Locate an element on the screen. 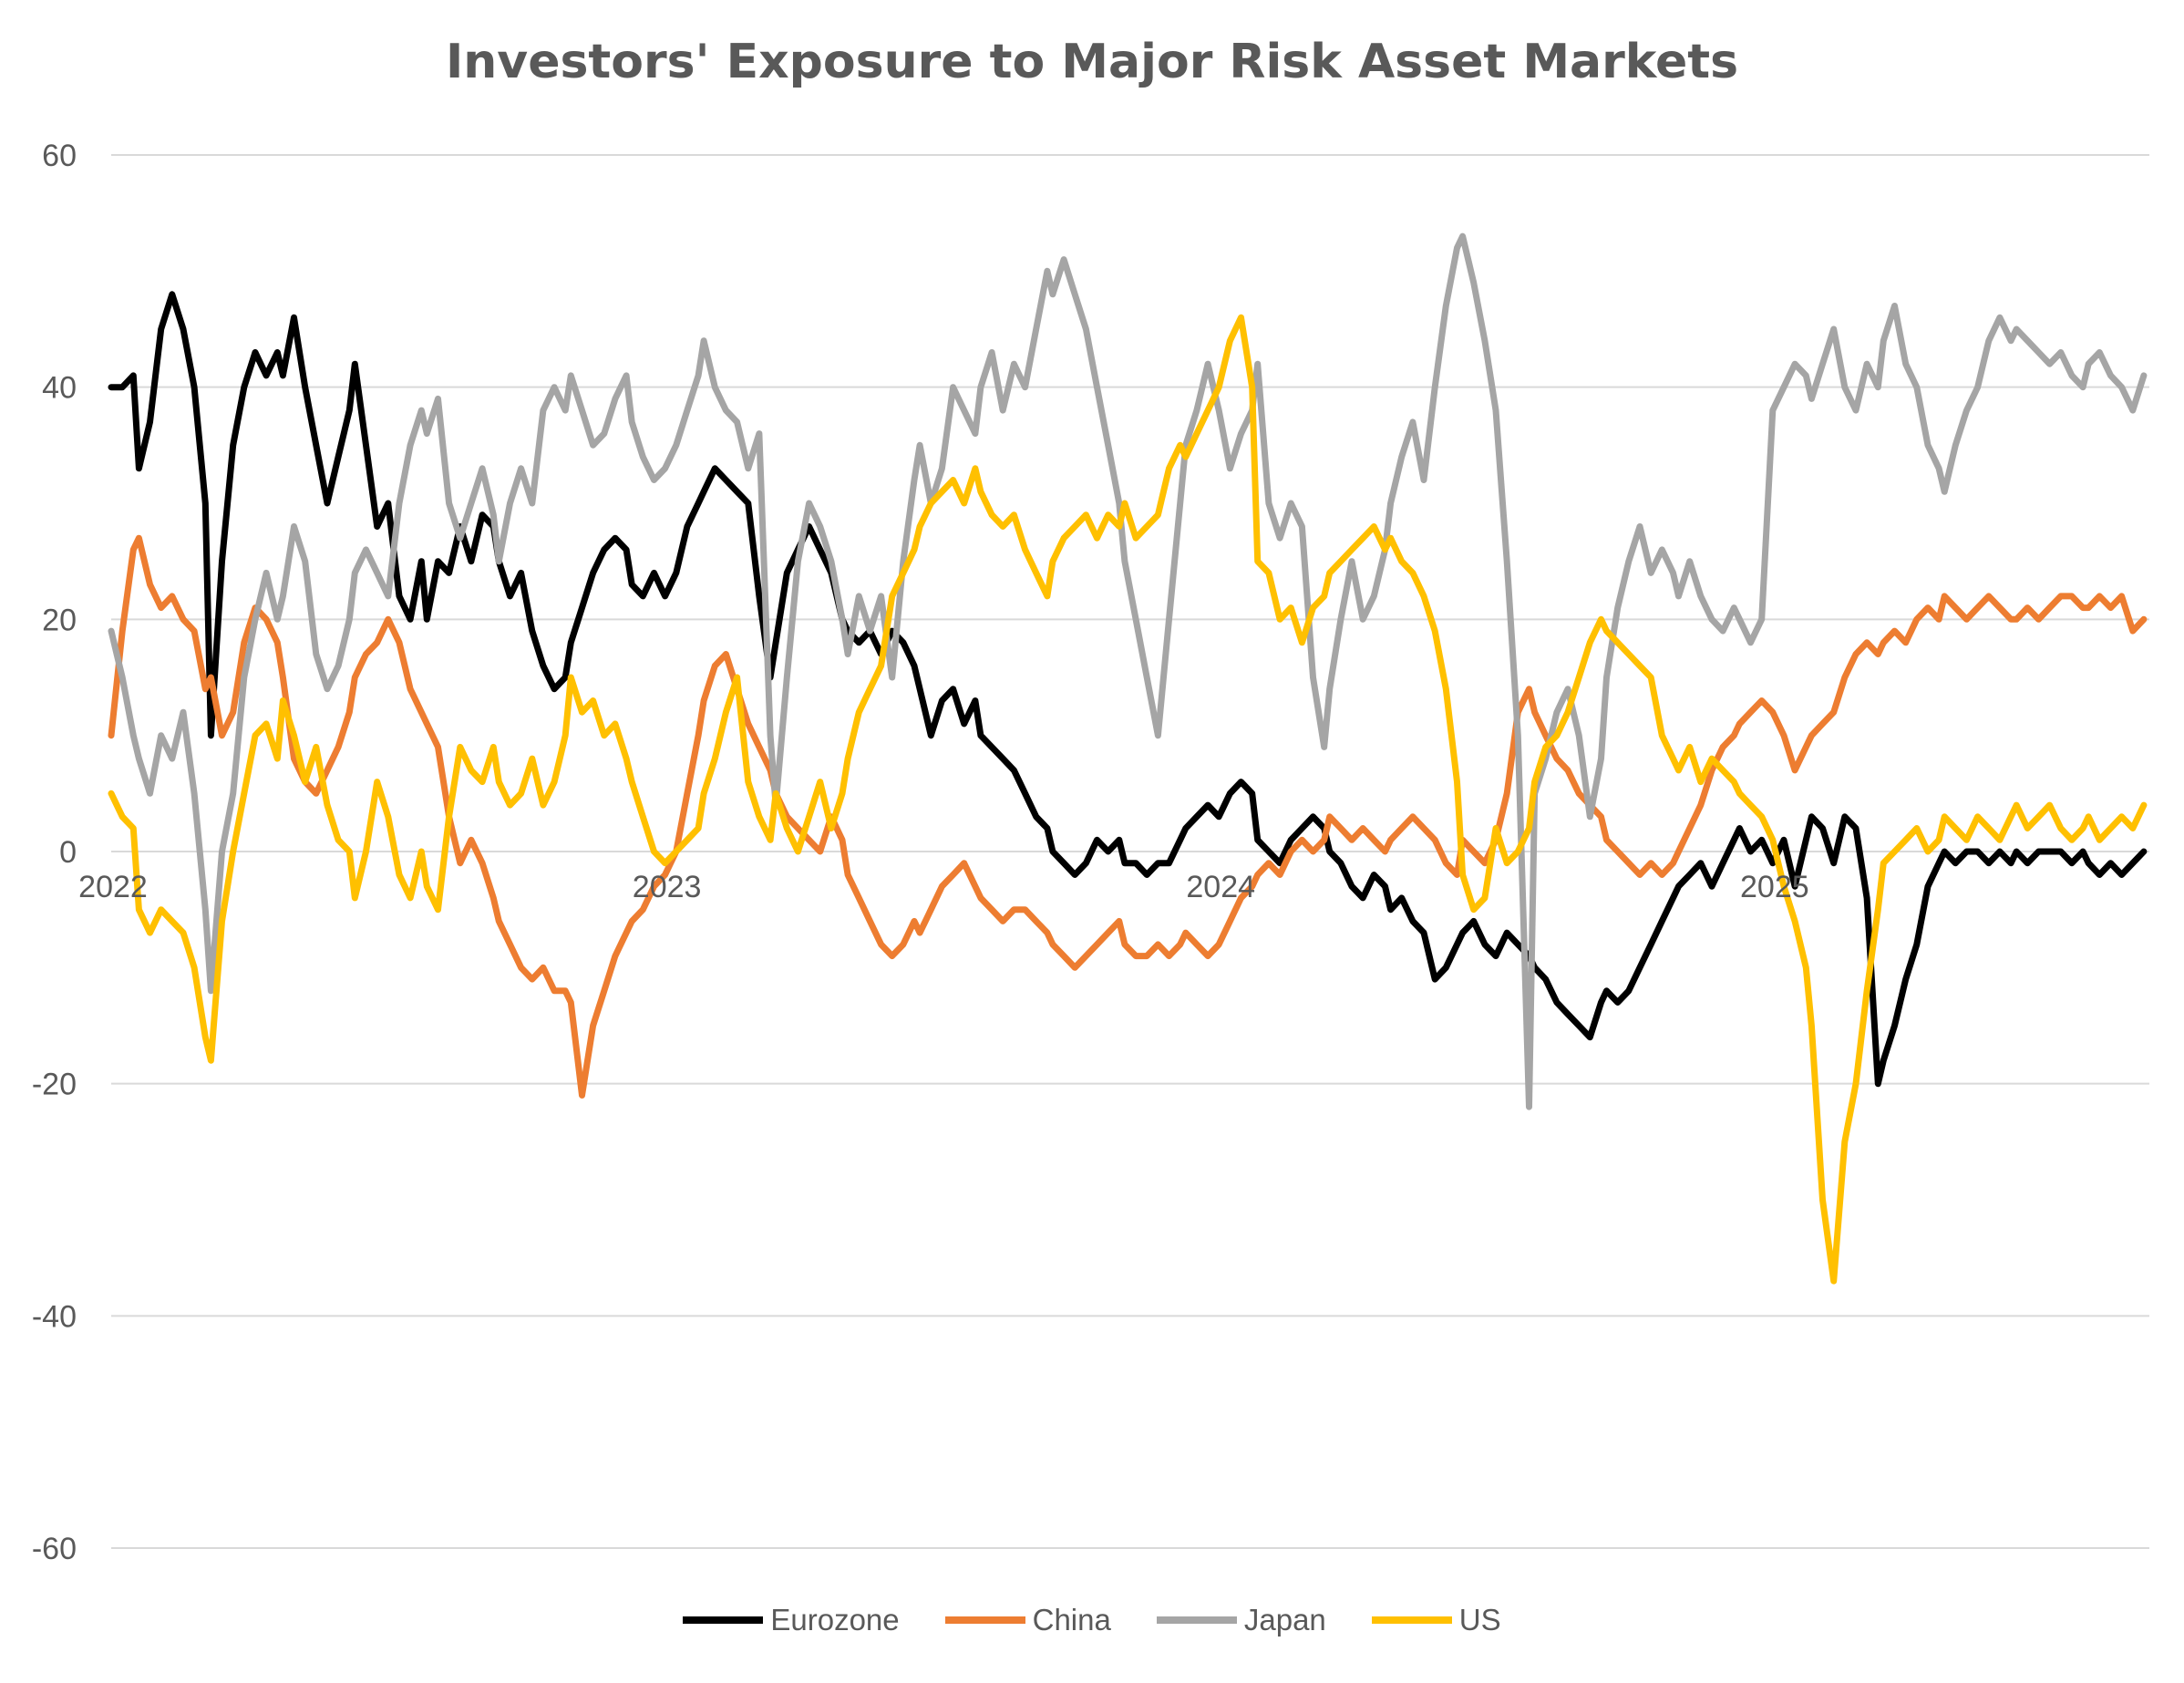 The width and height of the screenshot is (2184, 1683). legend-label: Eurozone is located at coordinates (835, 1620).